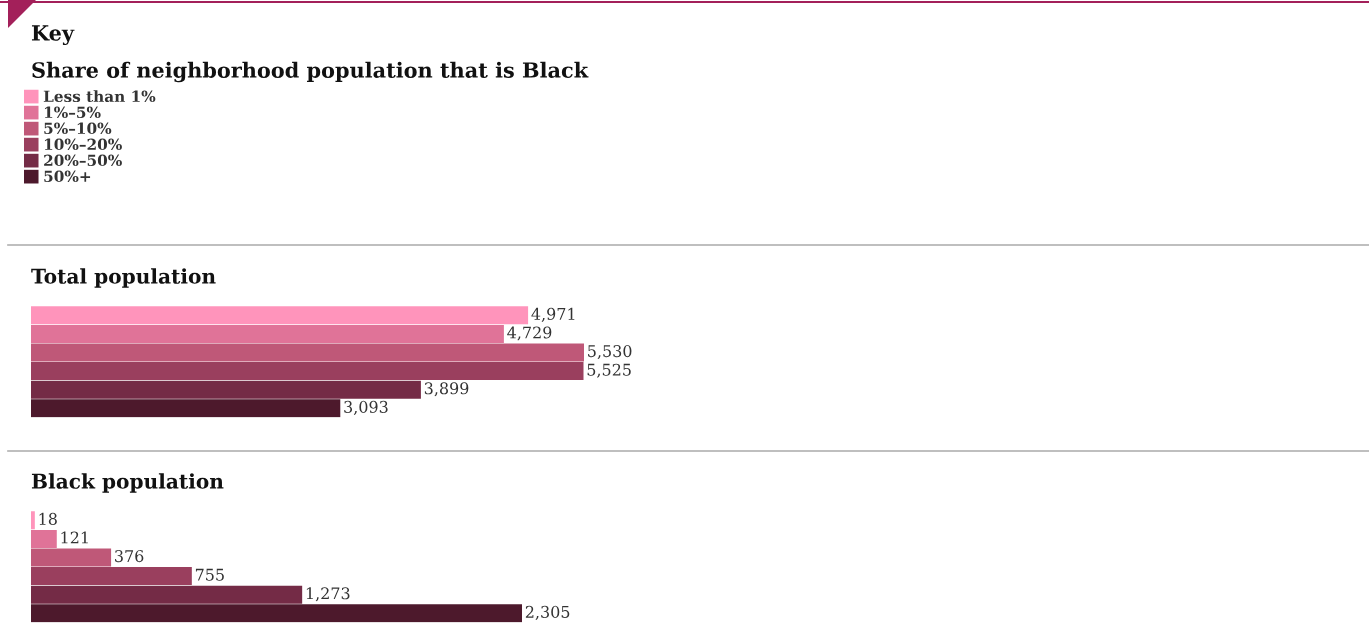 The image size is (1369, 624). I want to click on data-label: 5,530, so click(610, 352).